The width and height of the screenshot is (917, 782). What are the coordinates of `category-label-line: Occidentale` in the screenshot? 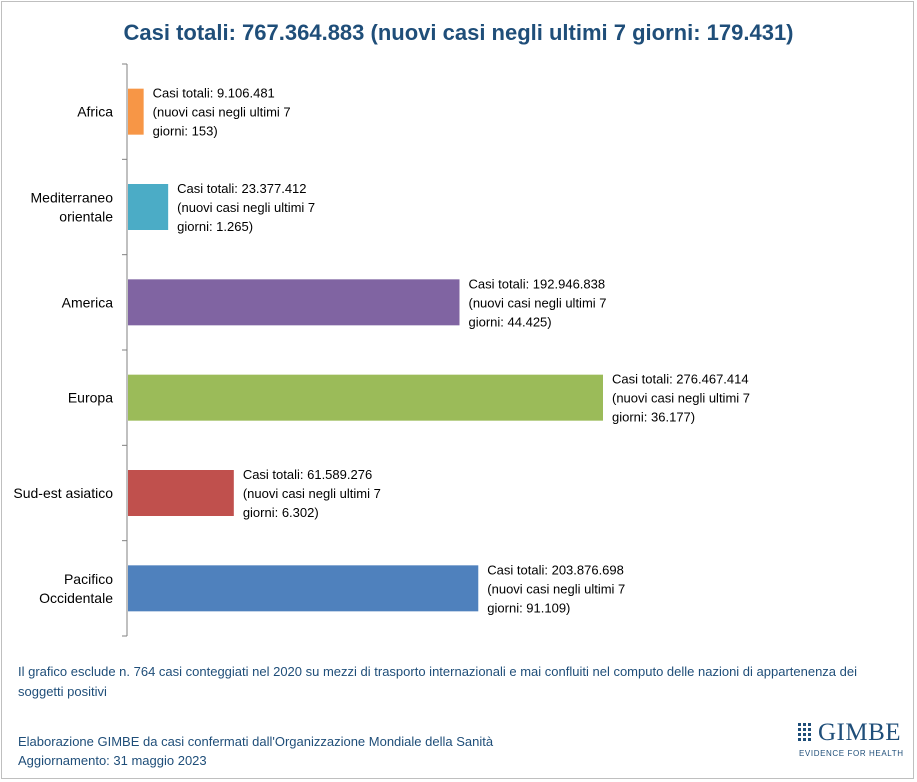 It's located at (76, 598).